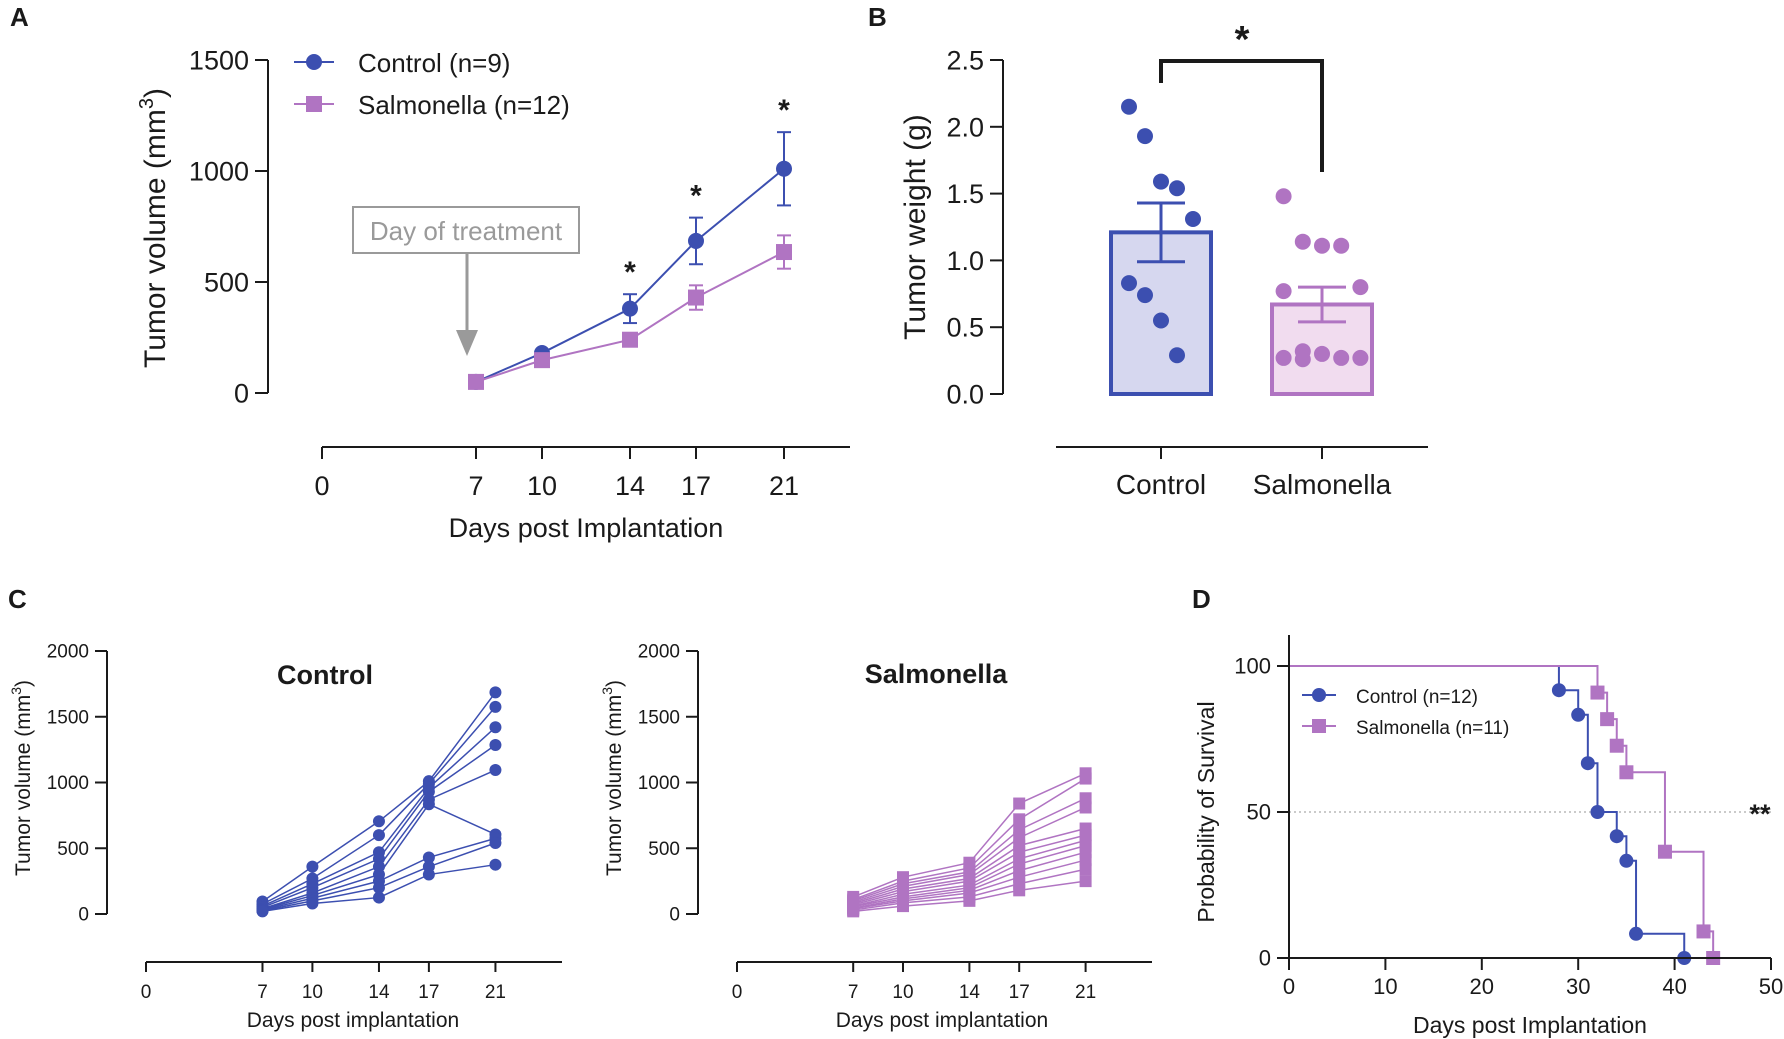 The height and width of the screenshot is (1039, 1784). Describe the element at coordinates (219, 60) in the screenshot. I see `panel-a-ytick-label: 1500` at that location.